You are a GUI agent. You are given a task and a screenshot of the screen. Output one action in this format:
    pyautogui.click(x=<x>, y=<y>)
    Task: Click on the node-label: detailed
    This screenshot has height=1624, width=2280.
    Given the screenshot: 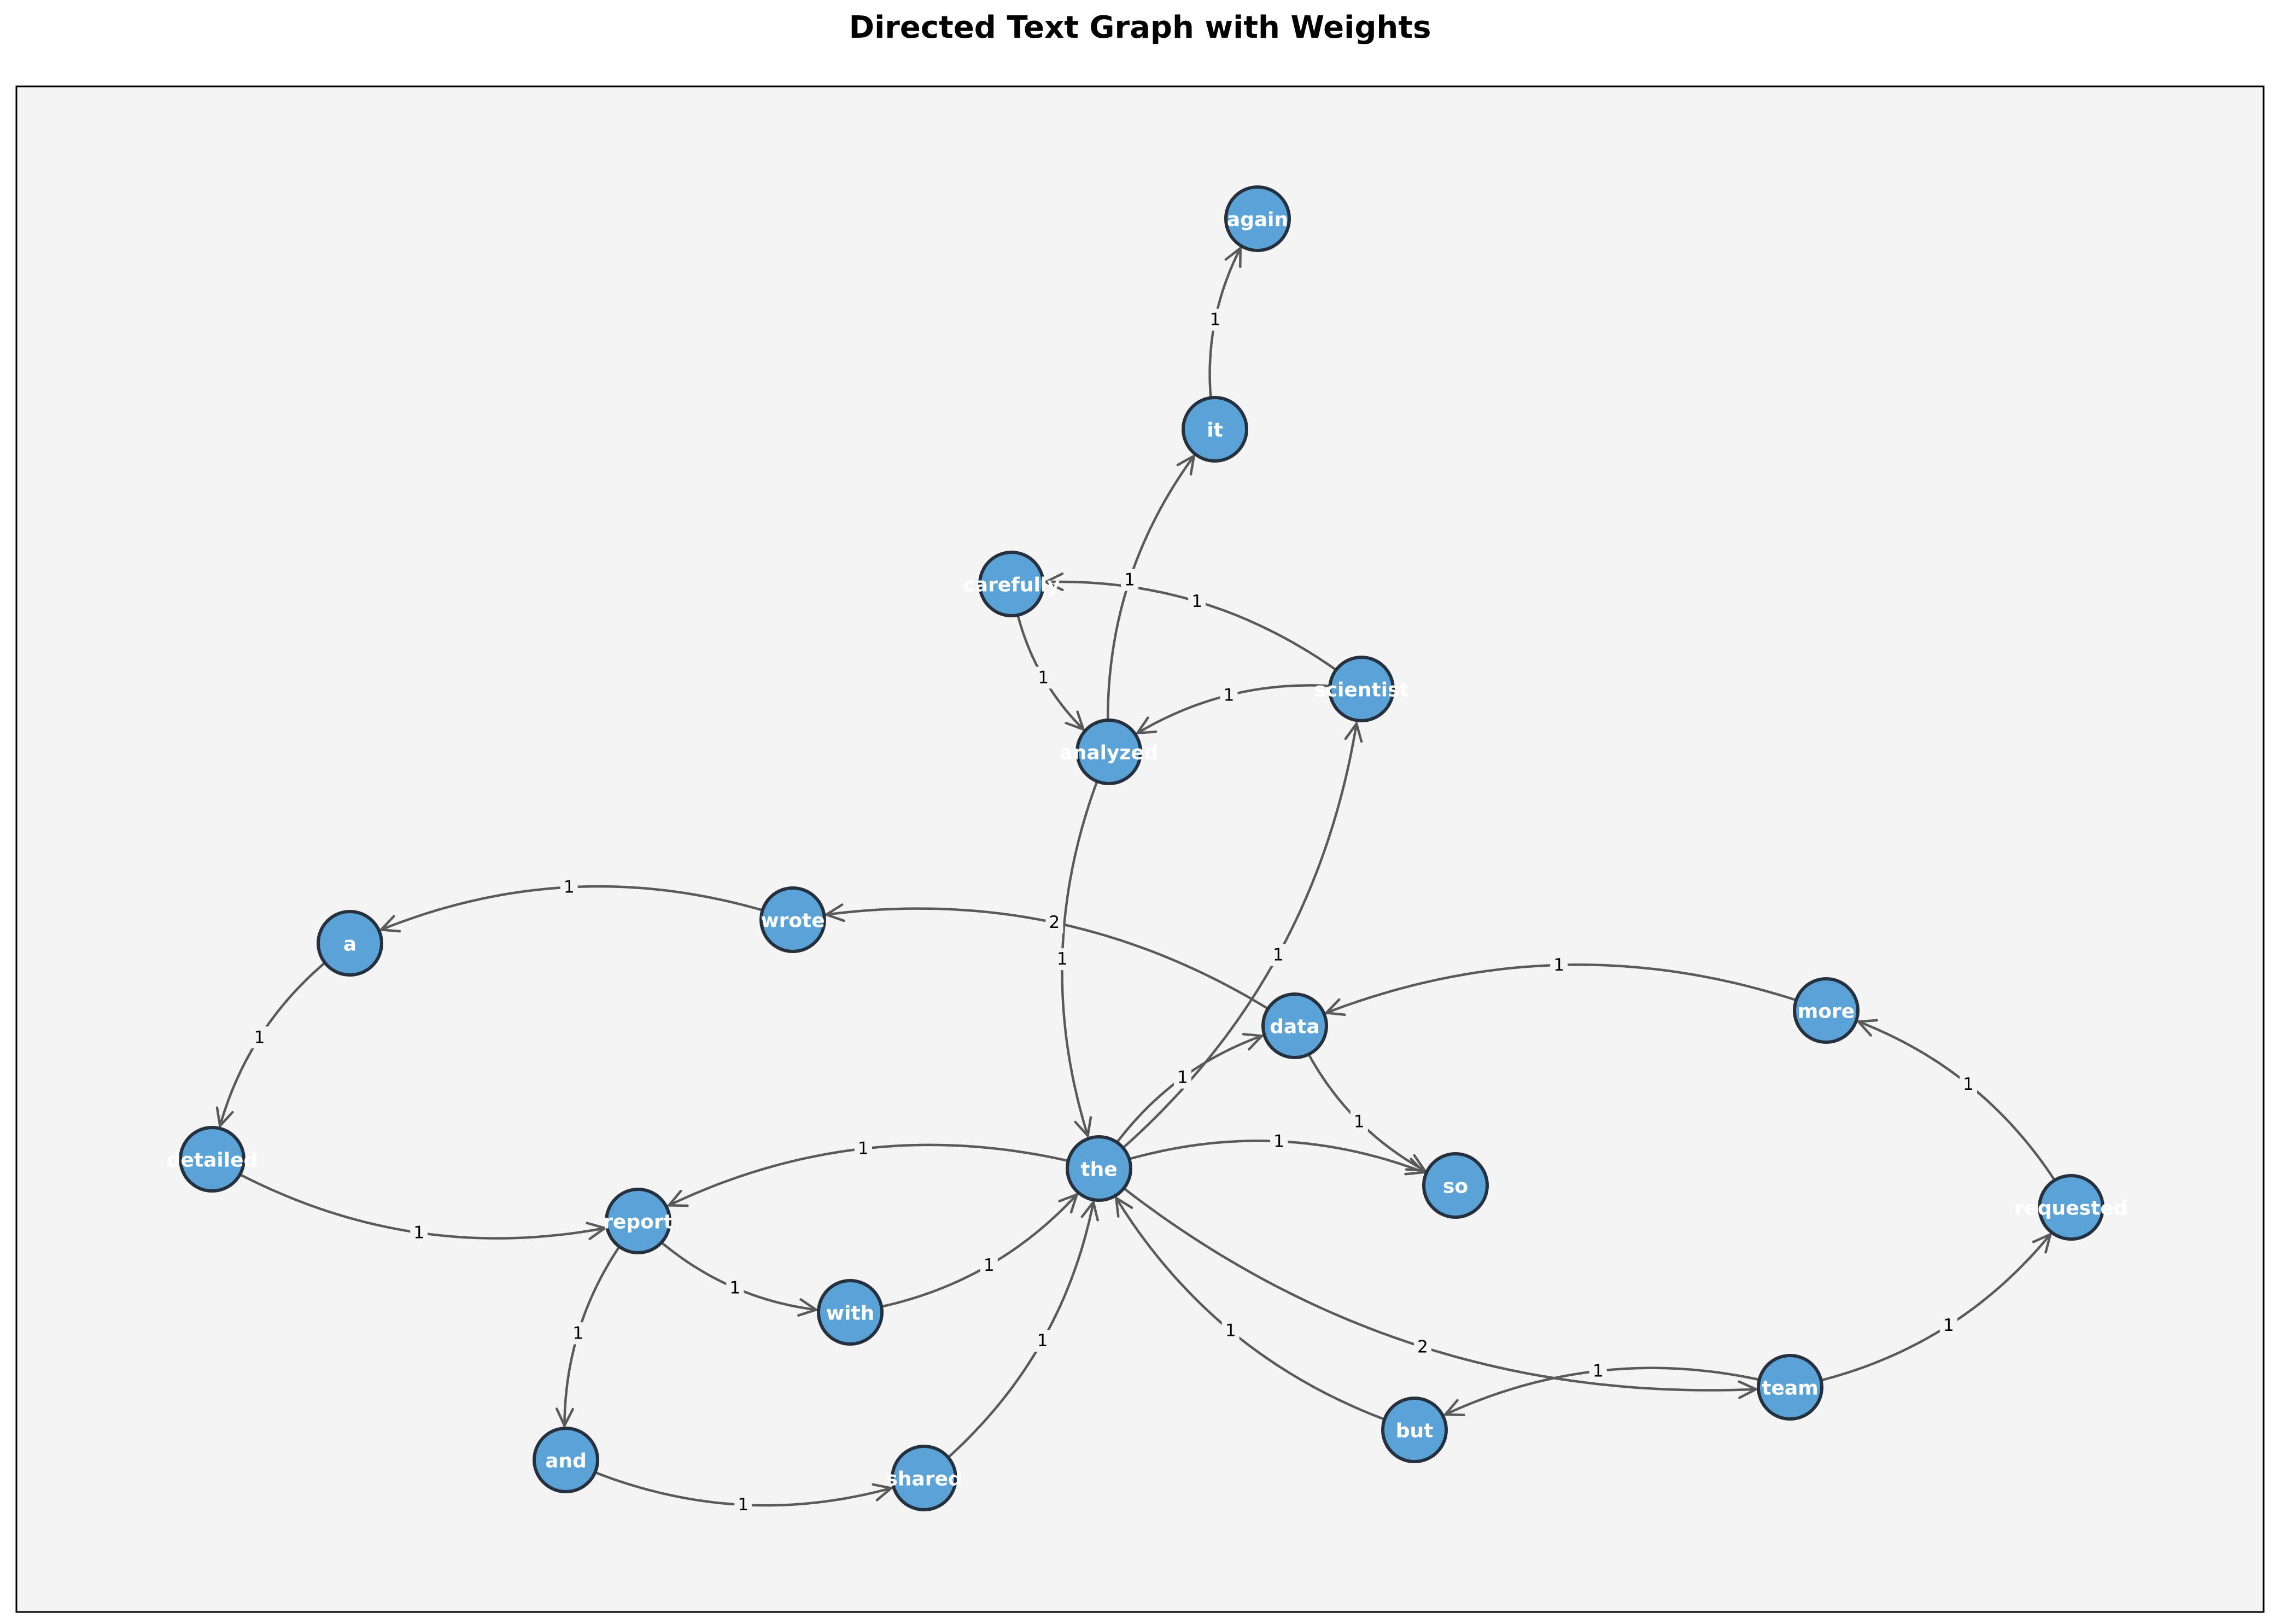 What is the action you would take?
    pyautogui.click(x=213, y=1161)
    